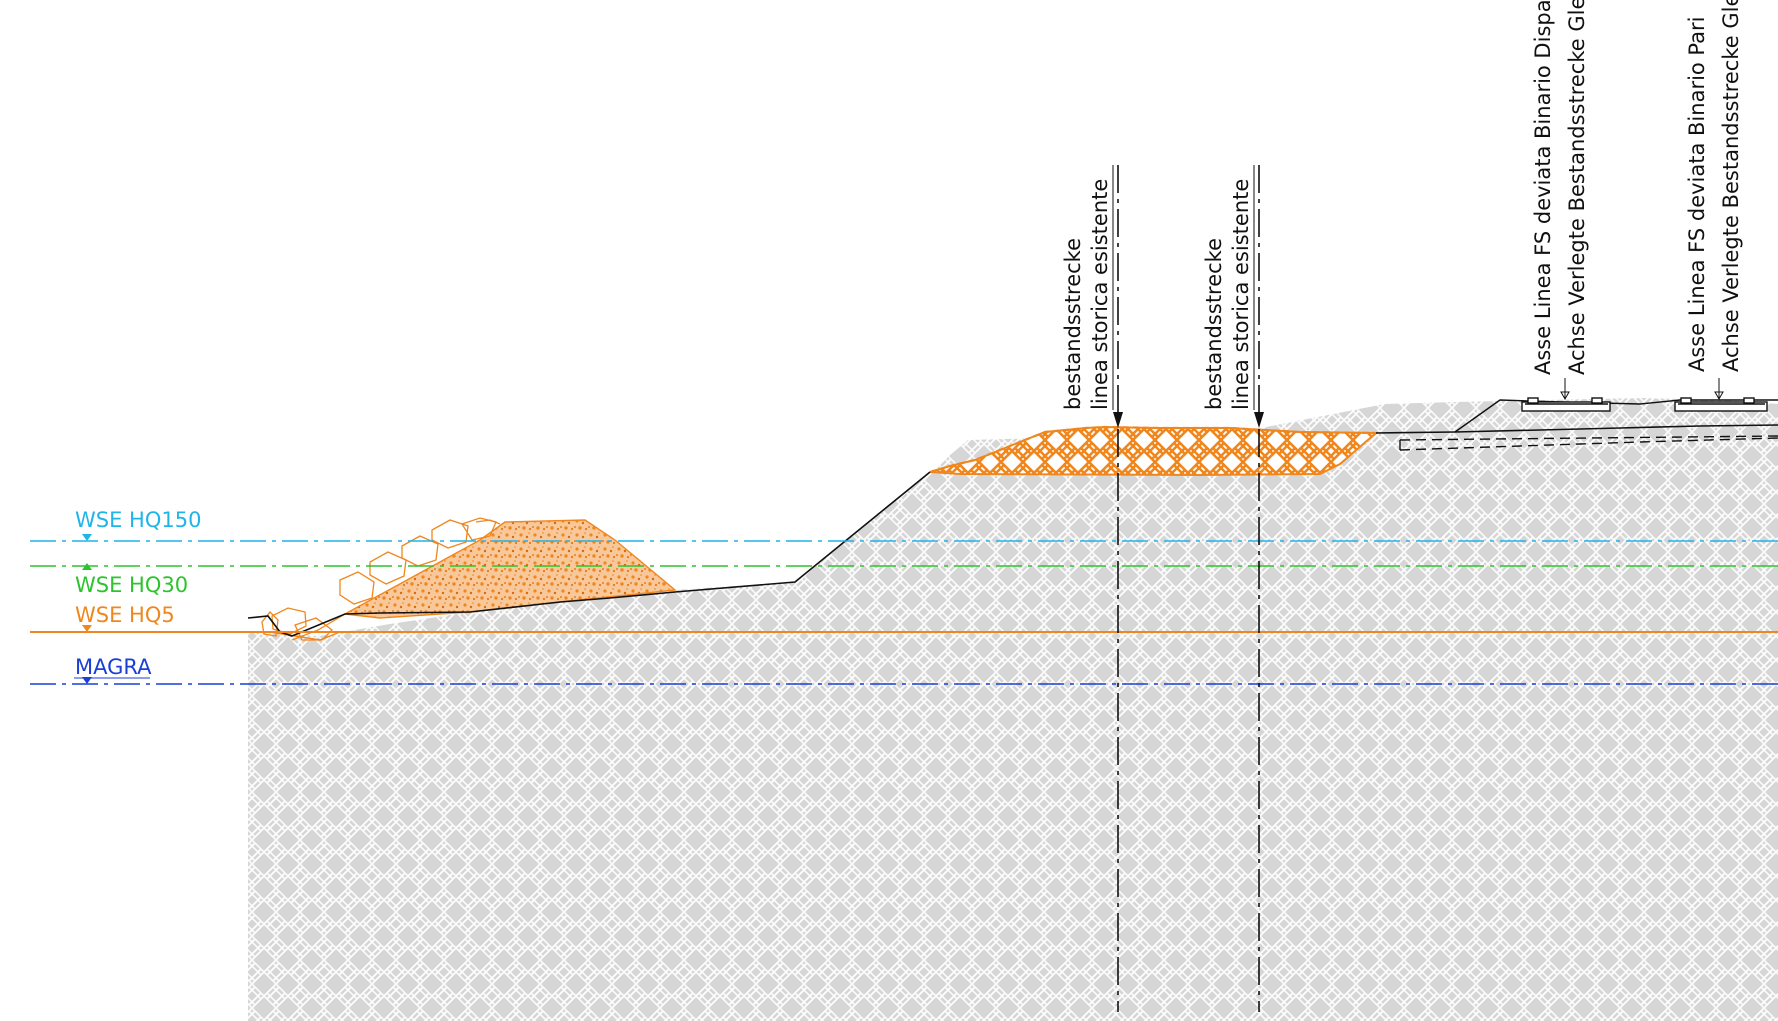  What do you see at coordinates (87, 680) in the screenshot?
I see `magra-marker` at bounding box center [87, 680].